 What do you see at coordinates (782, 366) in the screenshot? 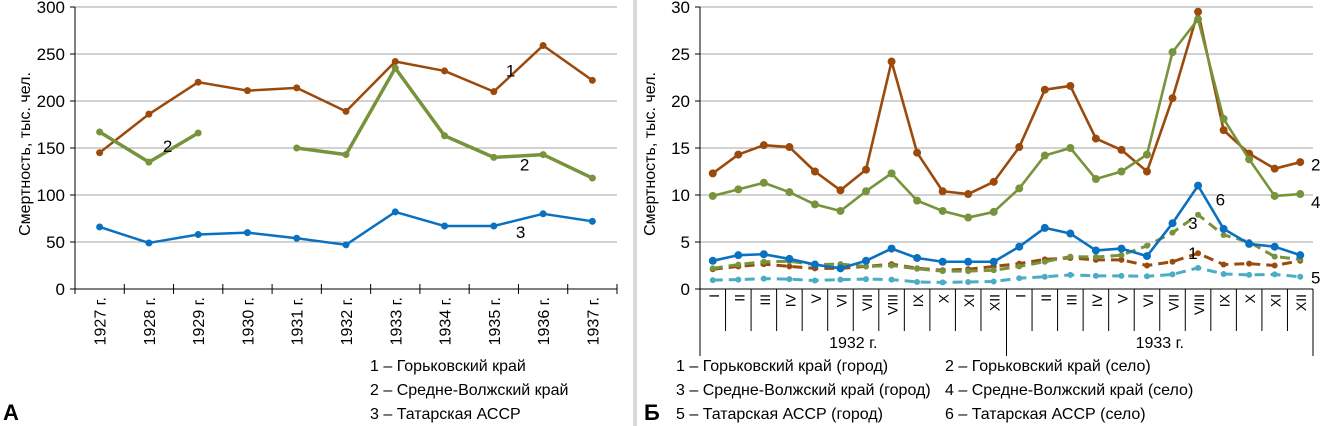
I see `legend-entry: 1 – Горьковский край (город)` at bounding box center [782, 366].